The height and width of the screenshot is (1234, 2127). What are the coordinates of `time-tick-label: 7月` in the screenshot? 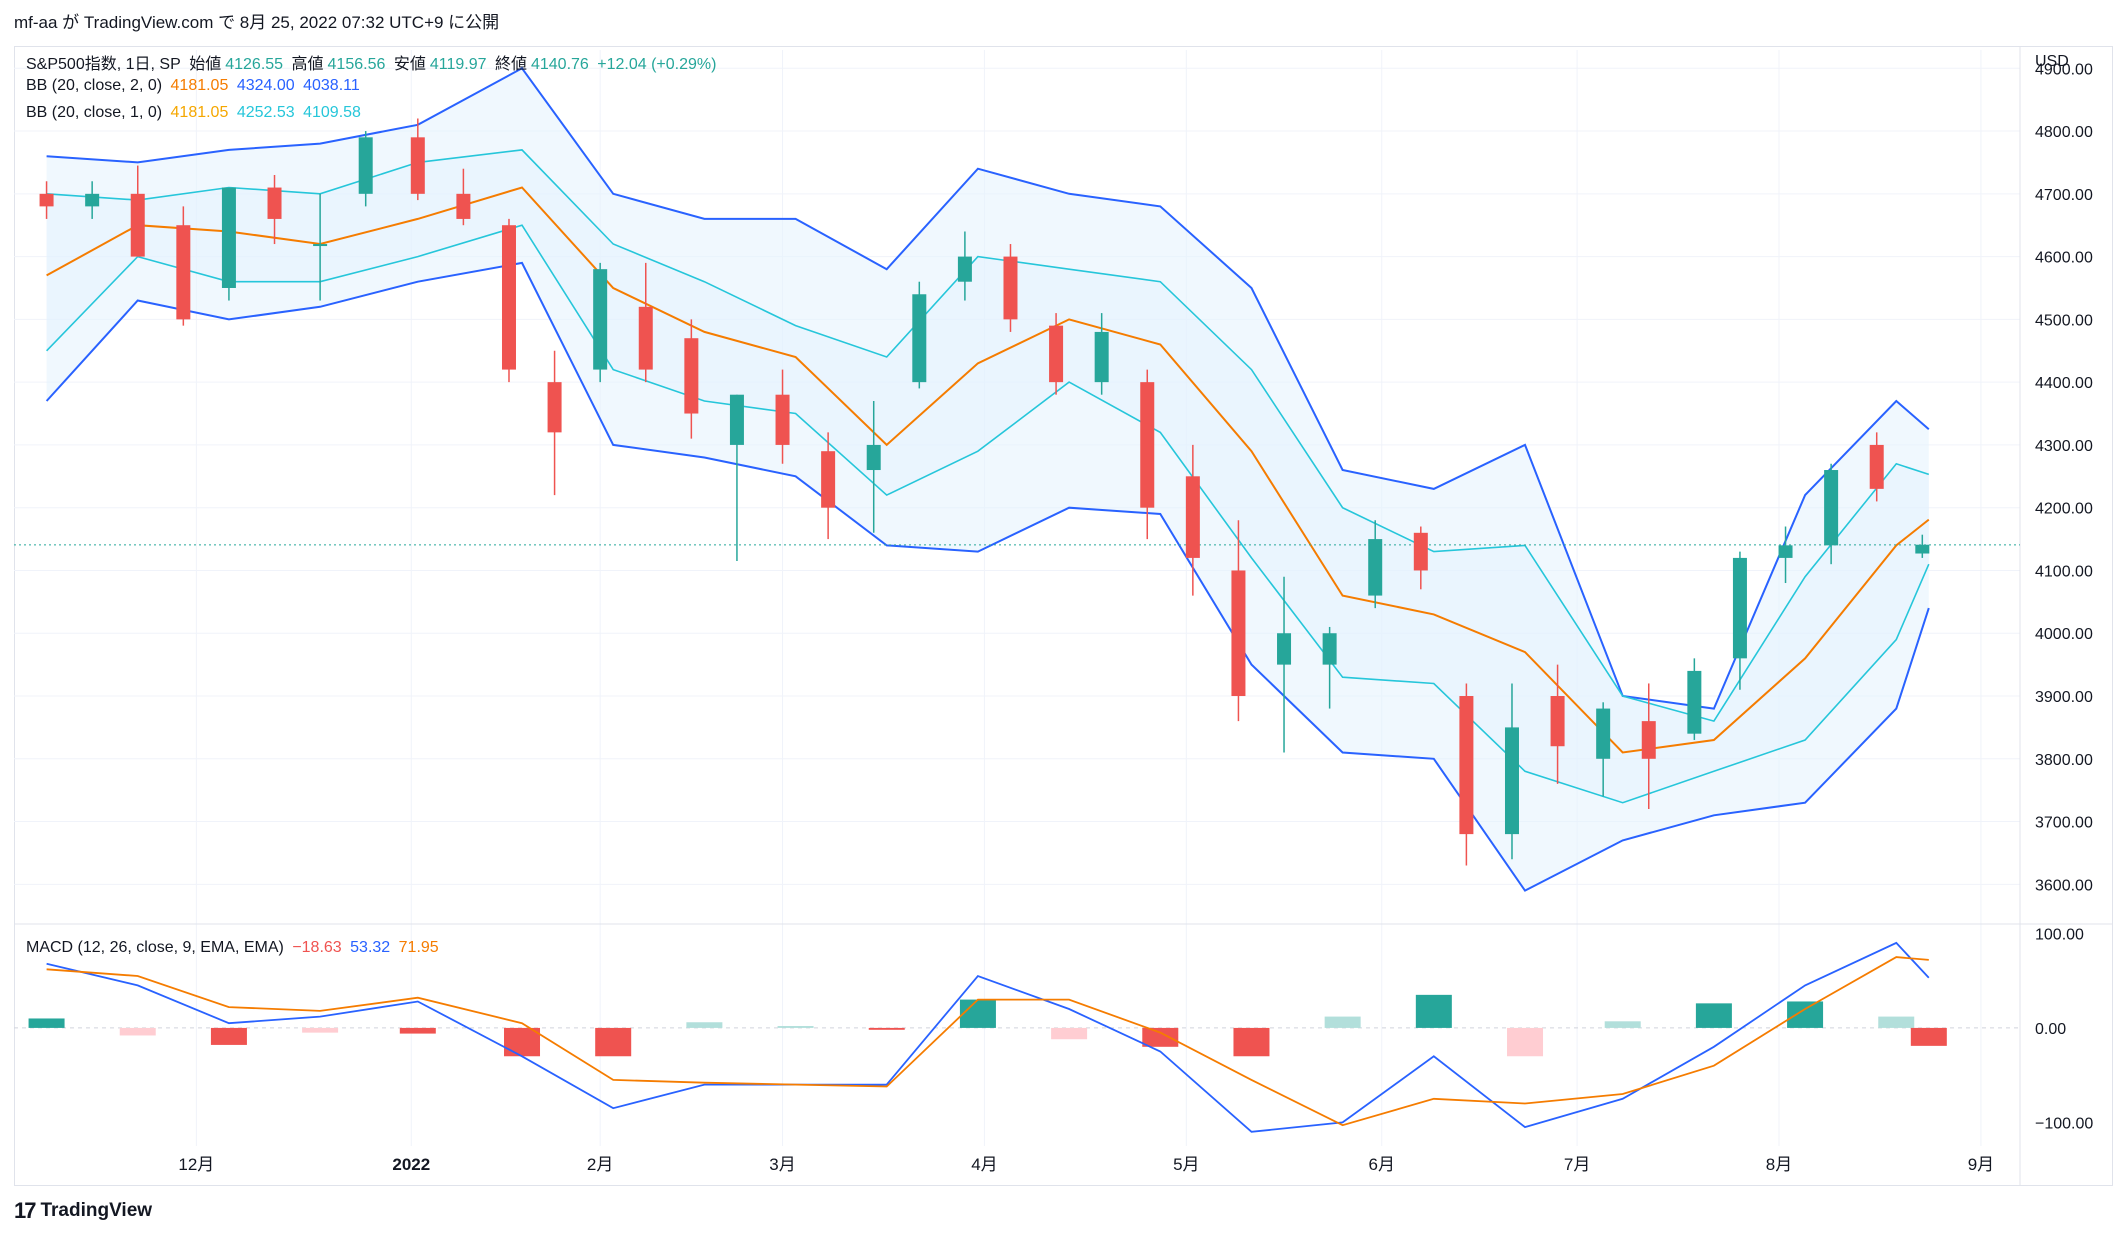 It's located at (1577, 1164).